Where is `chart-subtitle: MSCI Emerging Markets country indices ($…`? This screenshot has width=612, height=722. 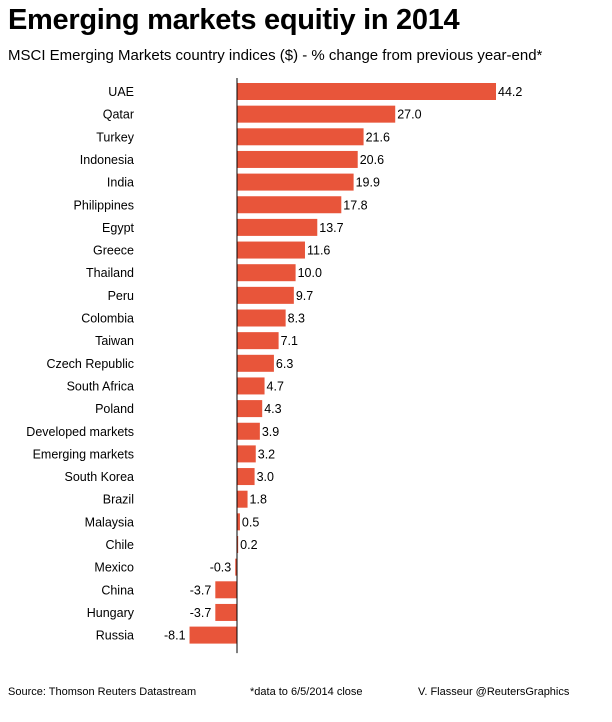
chart-subtitle: MSCI Emerging Markets country indices ($… is located at coordinates (275, 55).